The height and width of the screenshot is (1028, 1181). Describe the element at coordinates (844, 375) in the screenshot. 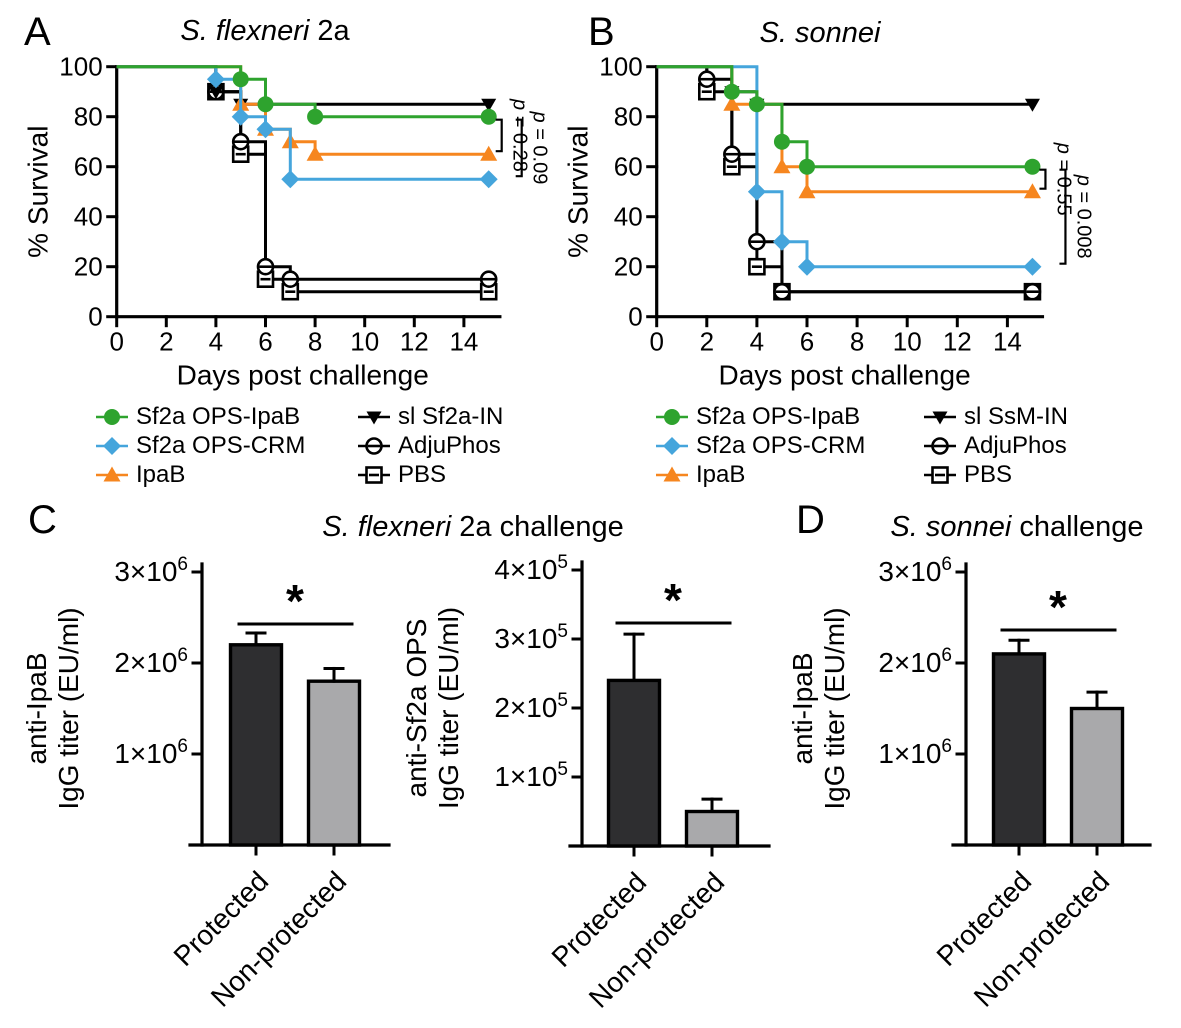

I see `x-axis-label: Days post challenge` at that location.